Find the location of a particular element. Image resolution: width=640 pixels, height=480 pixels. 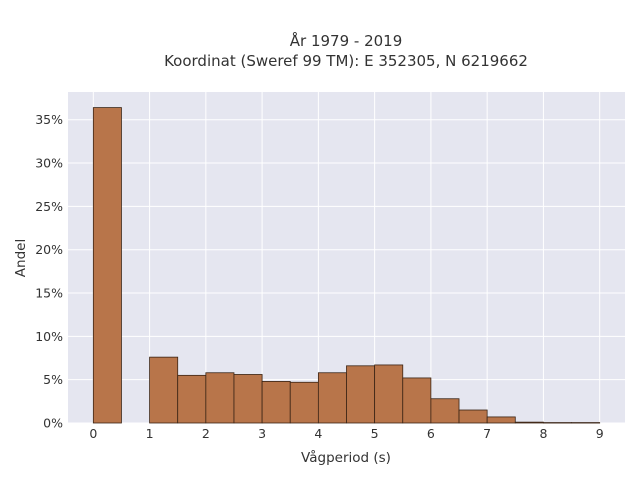

x-tick-label: 9 is located at coordinates (600, 433).